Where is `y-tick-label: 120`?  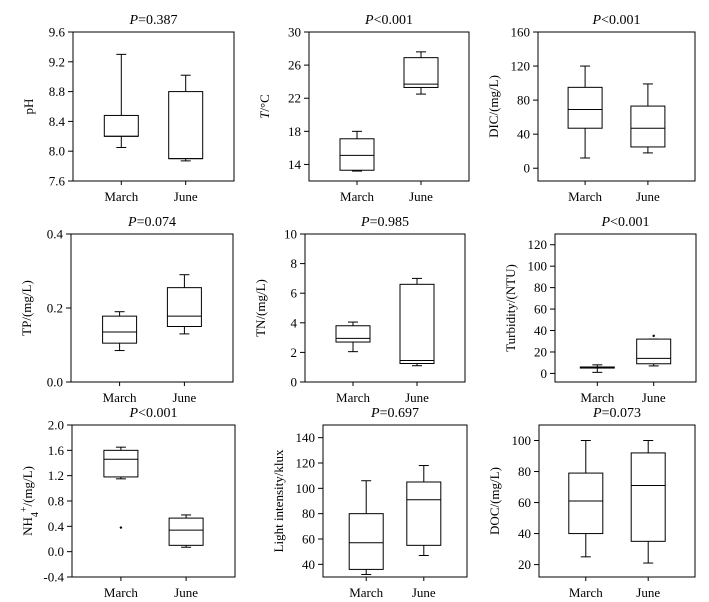
y-tick-label: 120 is located at coordinates (306, 463).